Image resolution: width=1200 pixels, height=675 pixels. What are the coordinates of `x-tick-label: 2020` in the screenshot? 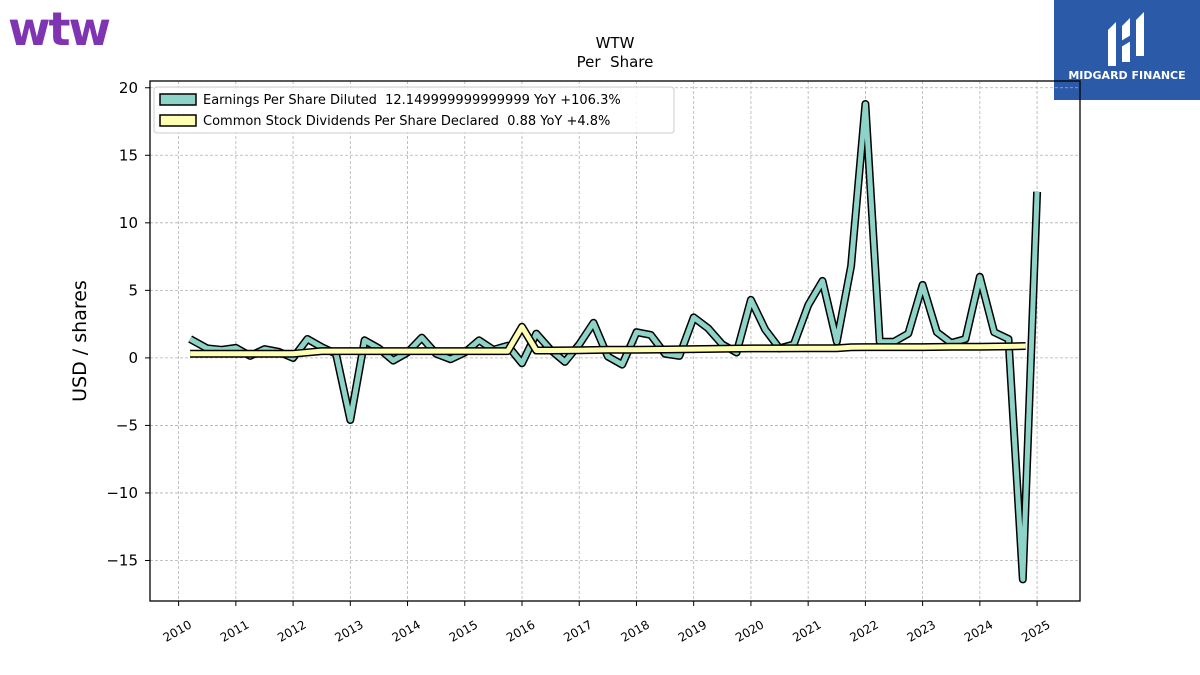 It's located at (749, 630).